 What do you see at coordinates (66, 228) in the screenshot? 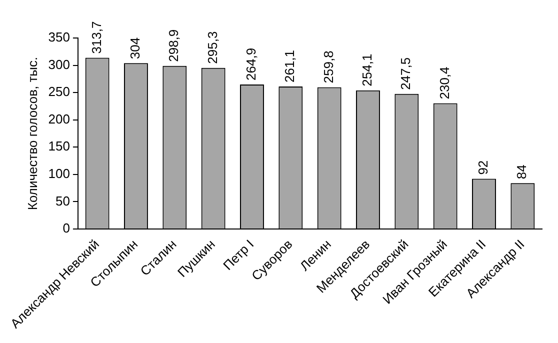
I see `y-tick-label: 0` at bounding box center [66, 228].